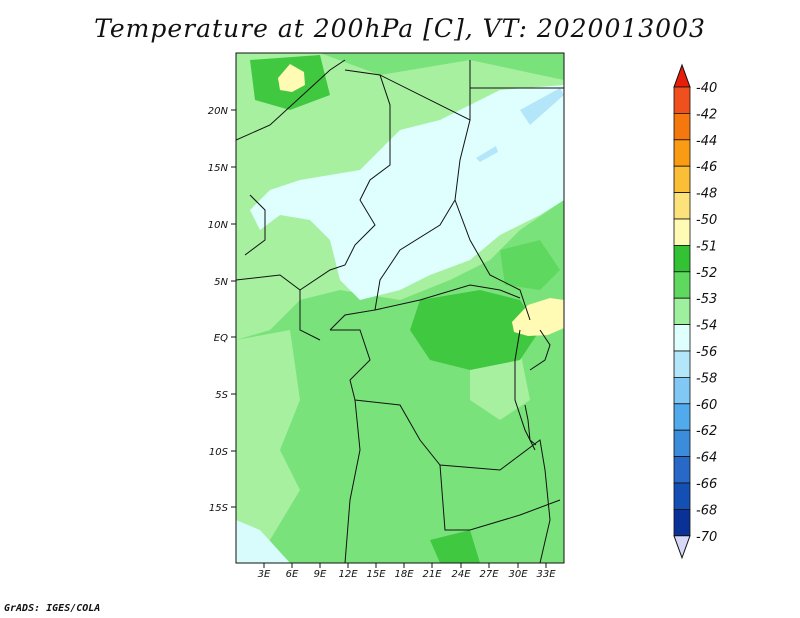  What do you see at coordinates (264, 574) in the screenshot?
I see `lon-label: 3E` at bounding box center [264, 574].